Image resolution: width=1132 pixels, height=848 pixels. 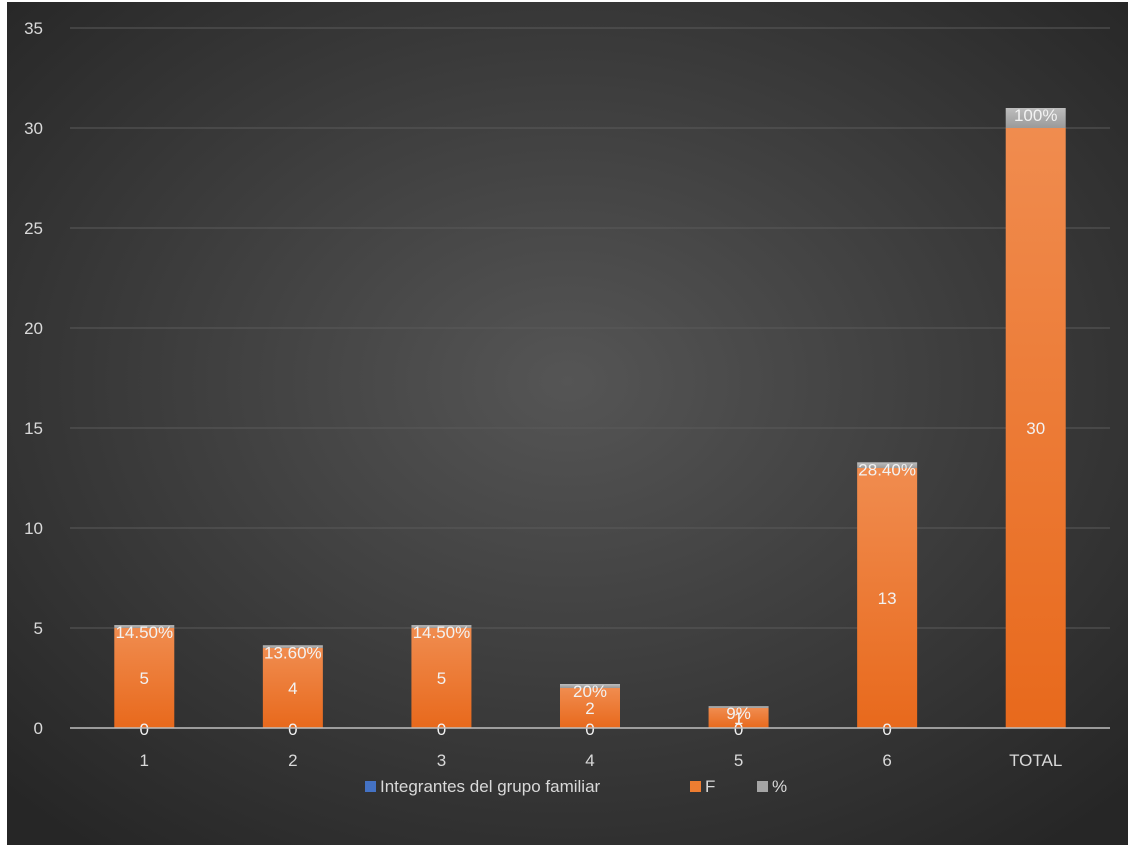 What do you see at coordinates (293, 652) in the screenshot?
I see `data-label: 13.60%` at bounding box center [293, 652].